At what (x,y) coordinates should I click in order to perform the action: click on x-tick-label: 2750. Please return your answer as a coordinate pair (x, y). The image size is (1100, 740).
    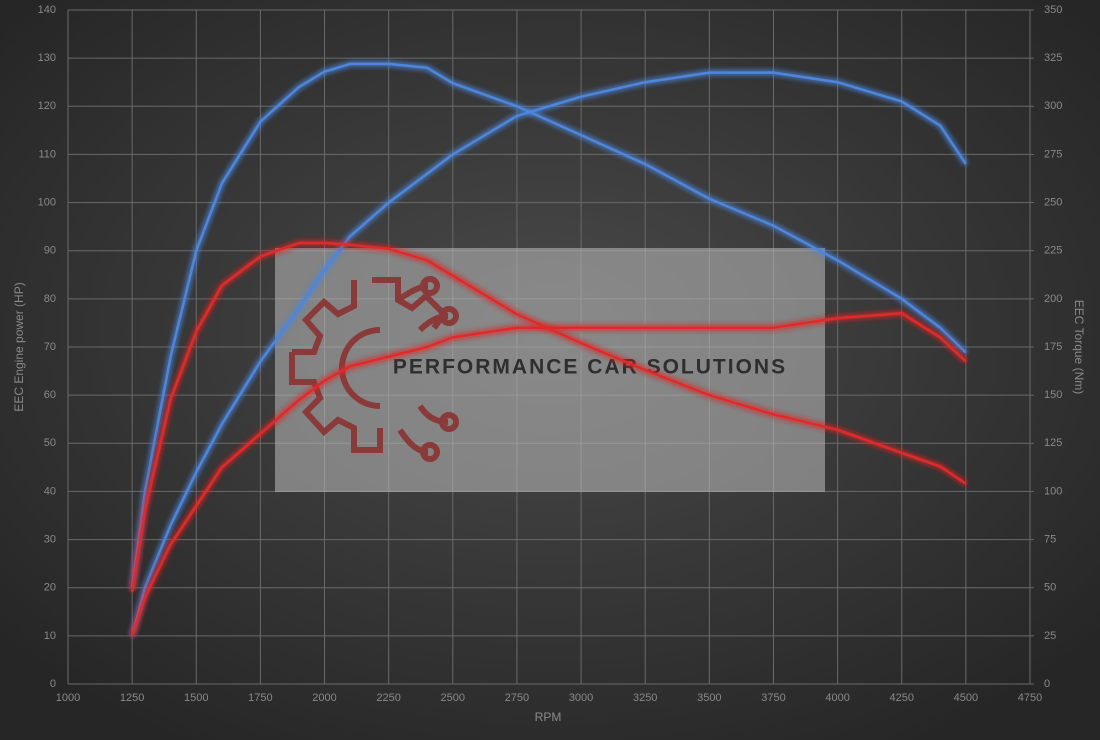
    Looking at the image, I should click on (517, 698).